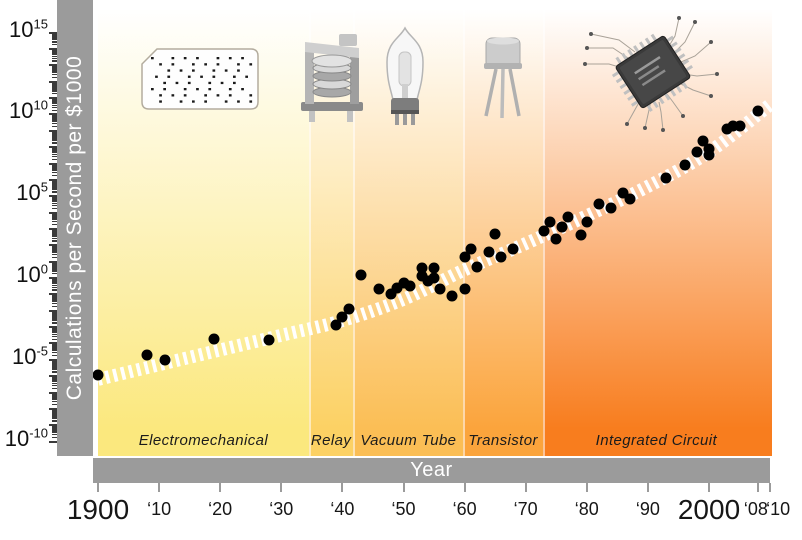  I want to click on relay-icon, so click(332, 78).